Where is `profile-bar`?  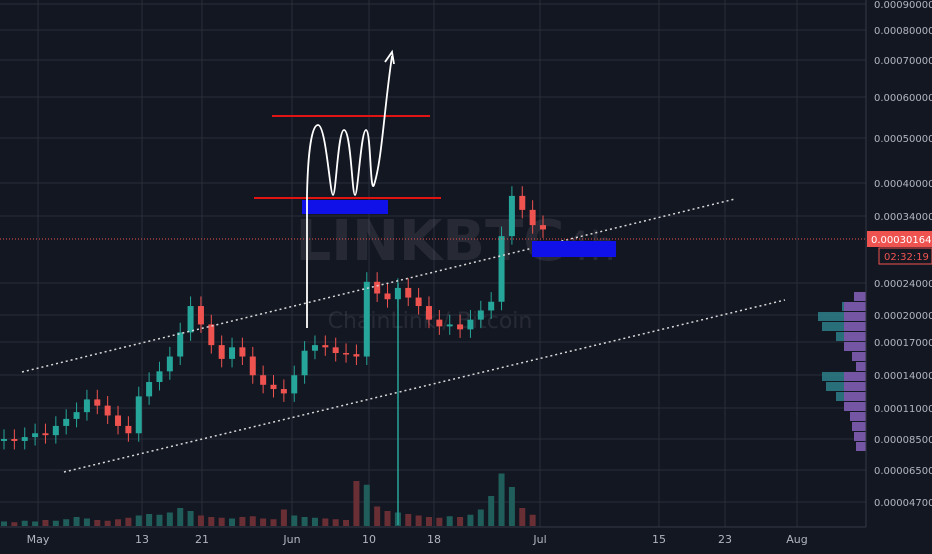 profile-bar is located at coordinates (842, 316).